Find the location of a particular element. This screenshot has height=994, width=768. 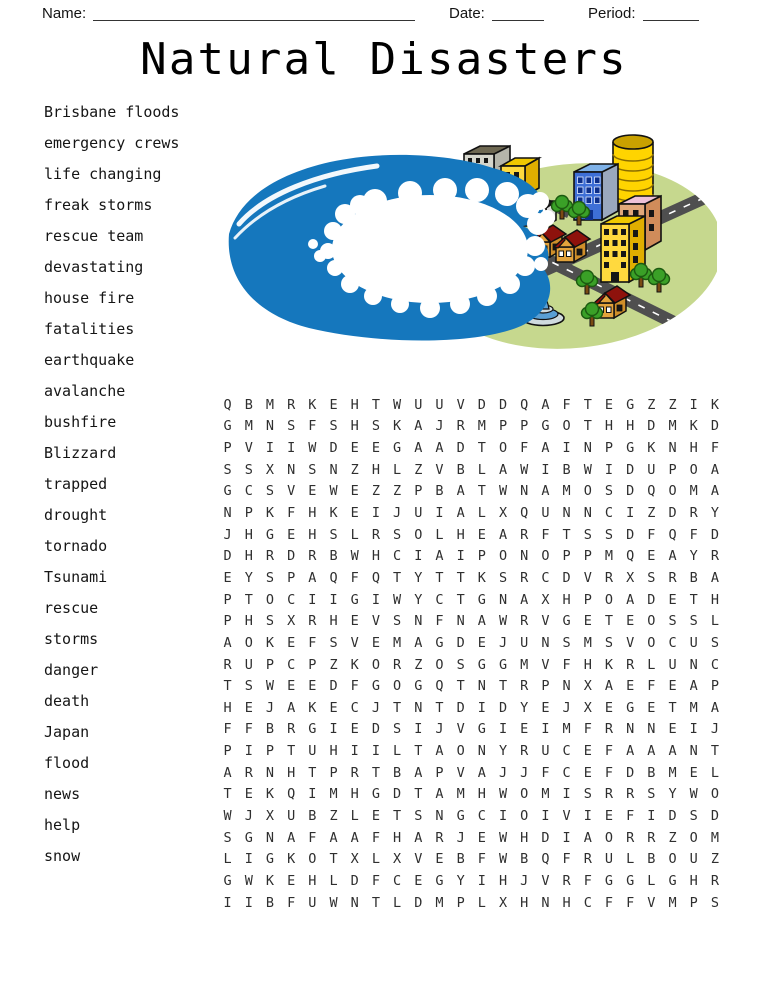

word-list-item: Blizzard is located at coordinates (80, 453).